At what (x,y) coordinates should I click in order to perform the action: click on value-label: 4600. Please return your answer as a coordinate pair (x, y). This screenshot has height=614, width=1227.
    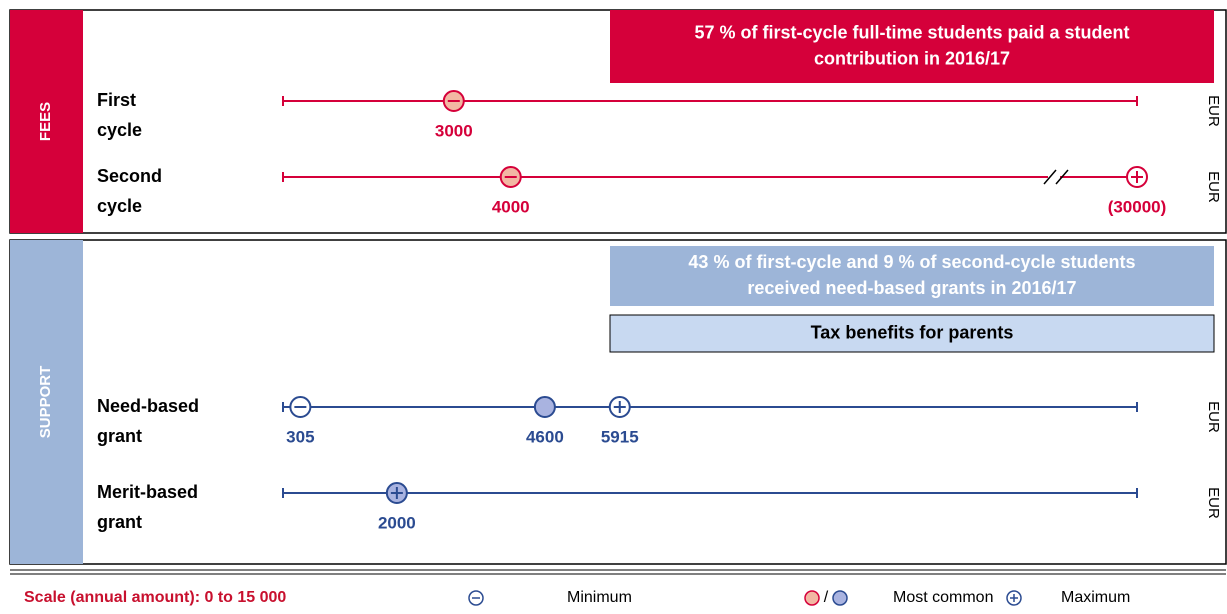
    Looking at the image, I should click on (545, 436).